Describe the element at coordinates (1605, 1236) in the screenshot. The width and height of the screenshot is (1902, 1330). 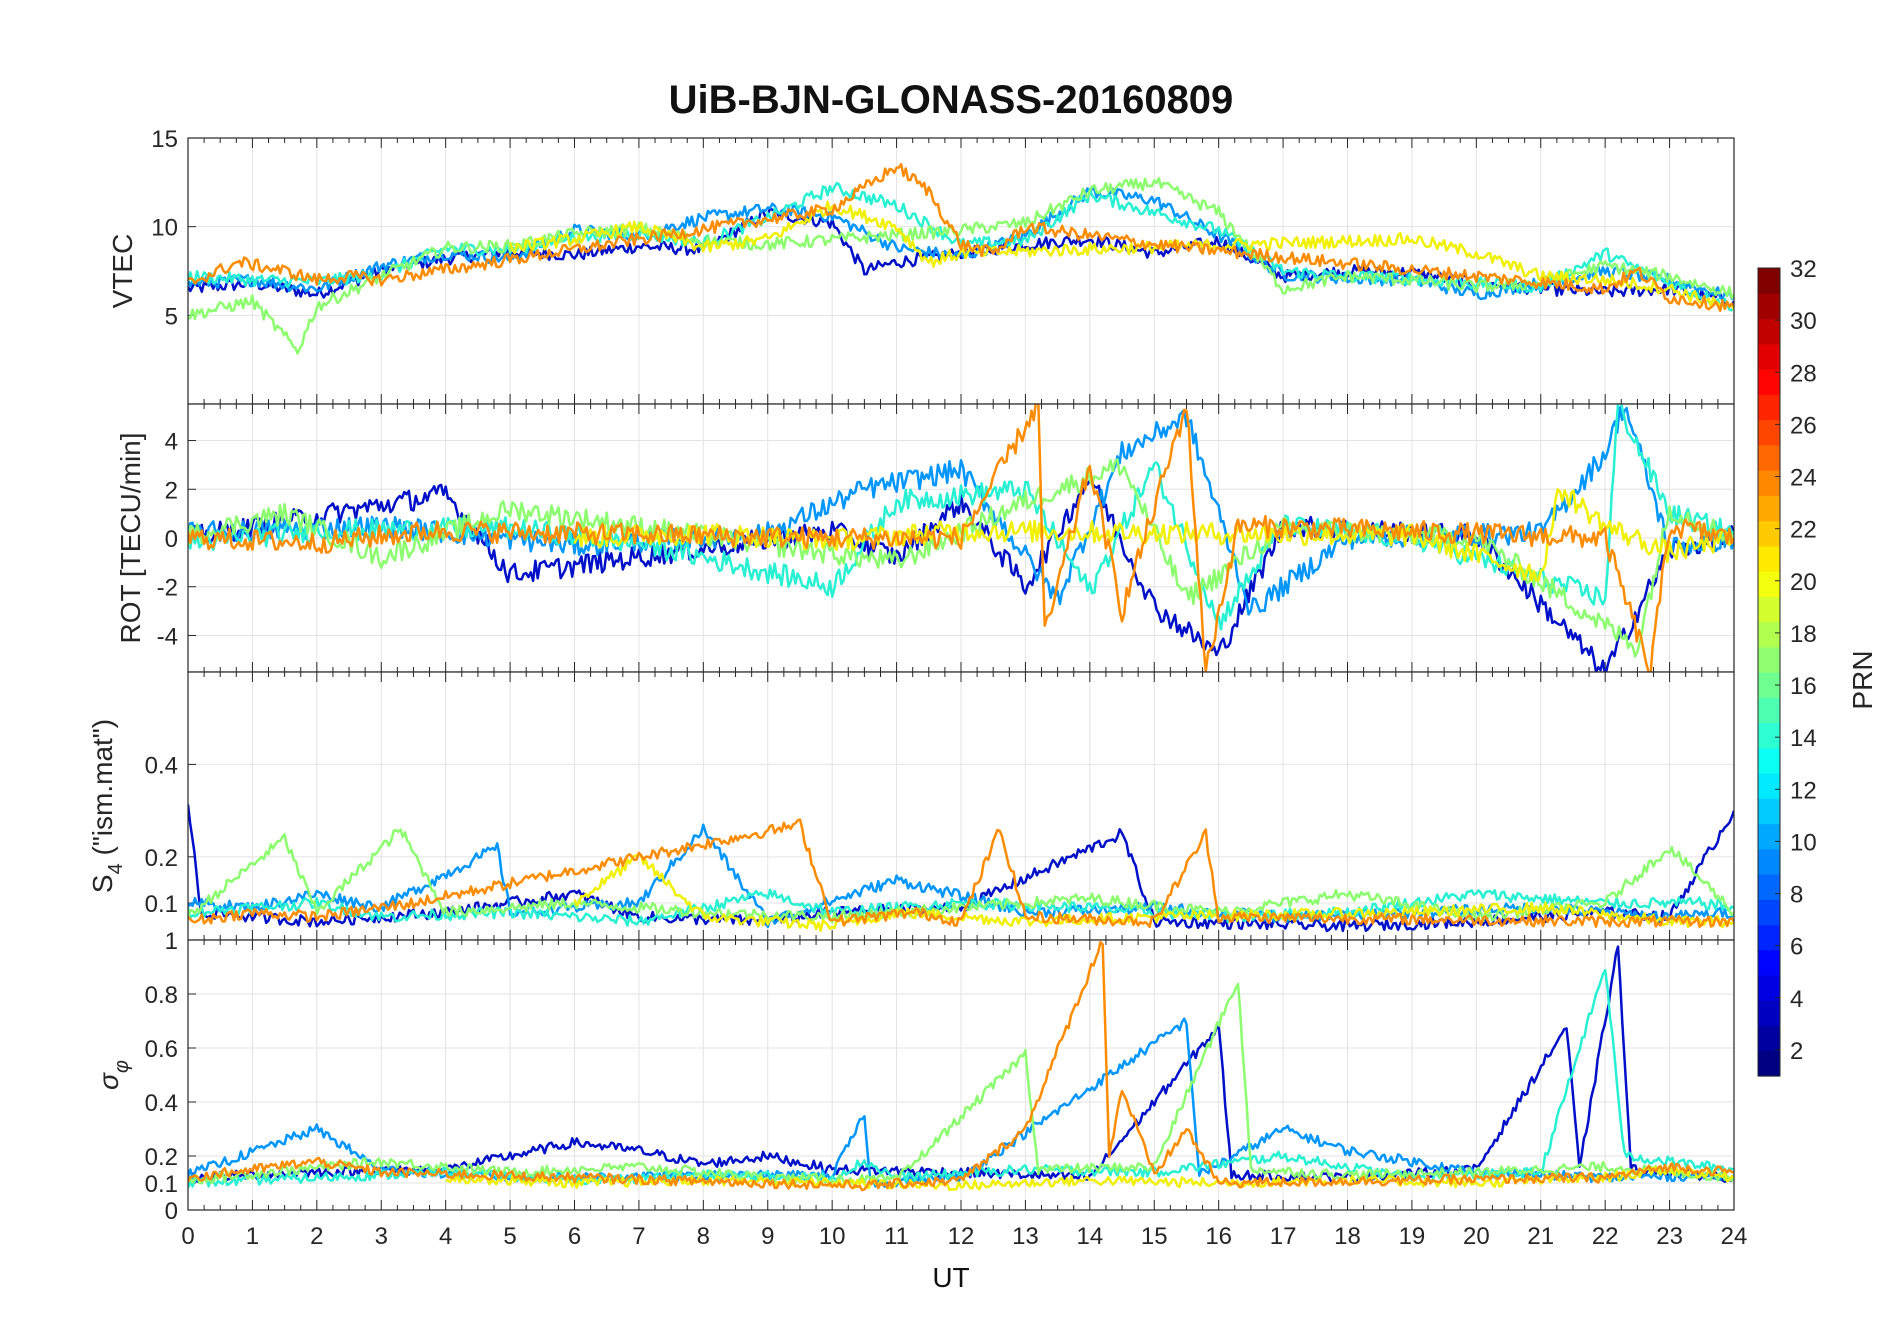
I see `x-tick-label: 22` at that location.